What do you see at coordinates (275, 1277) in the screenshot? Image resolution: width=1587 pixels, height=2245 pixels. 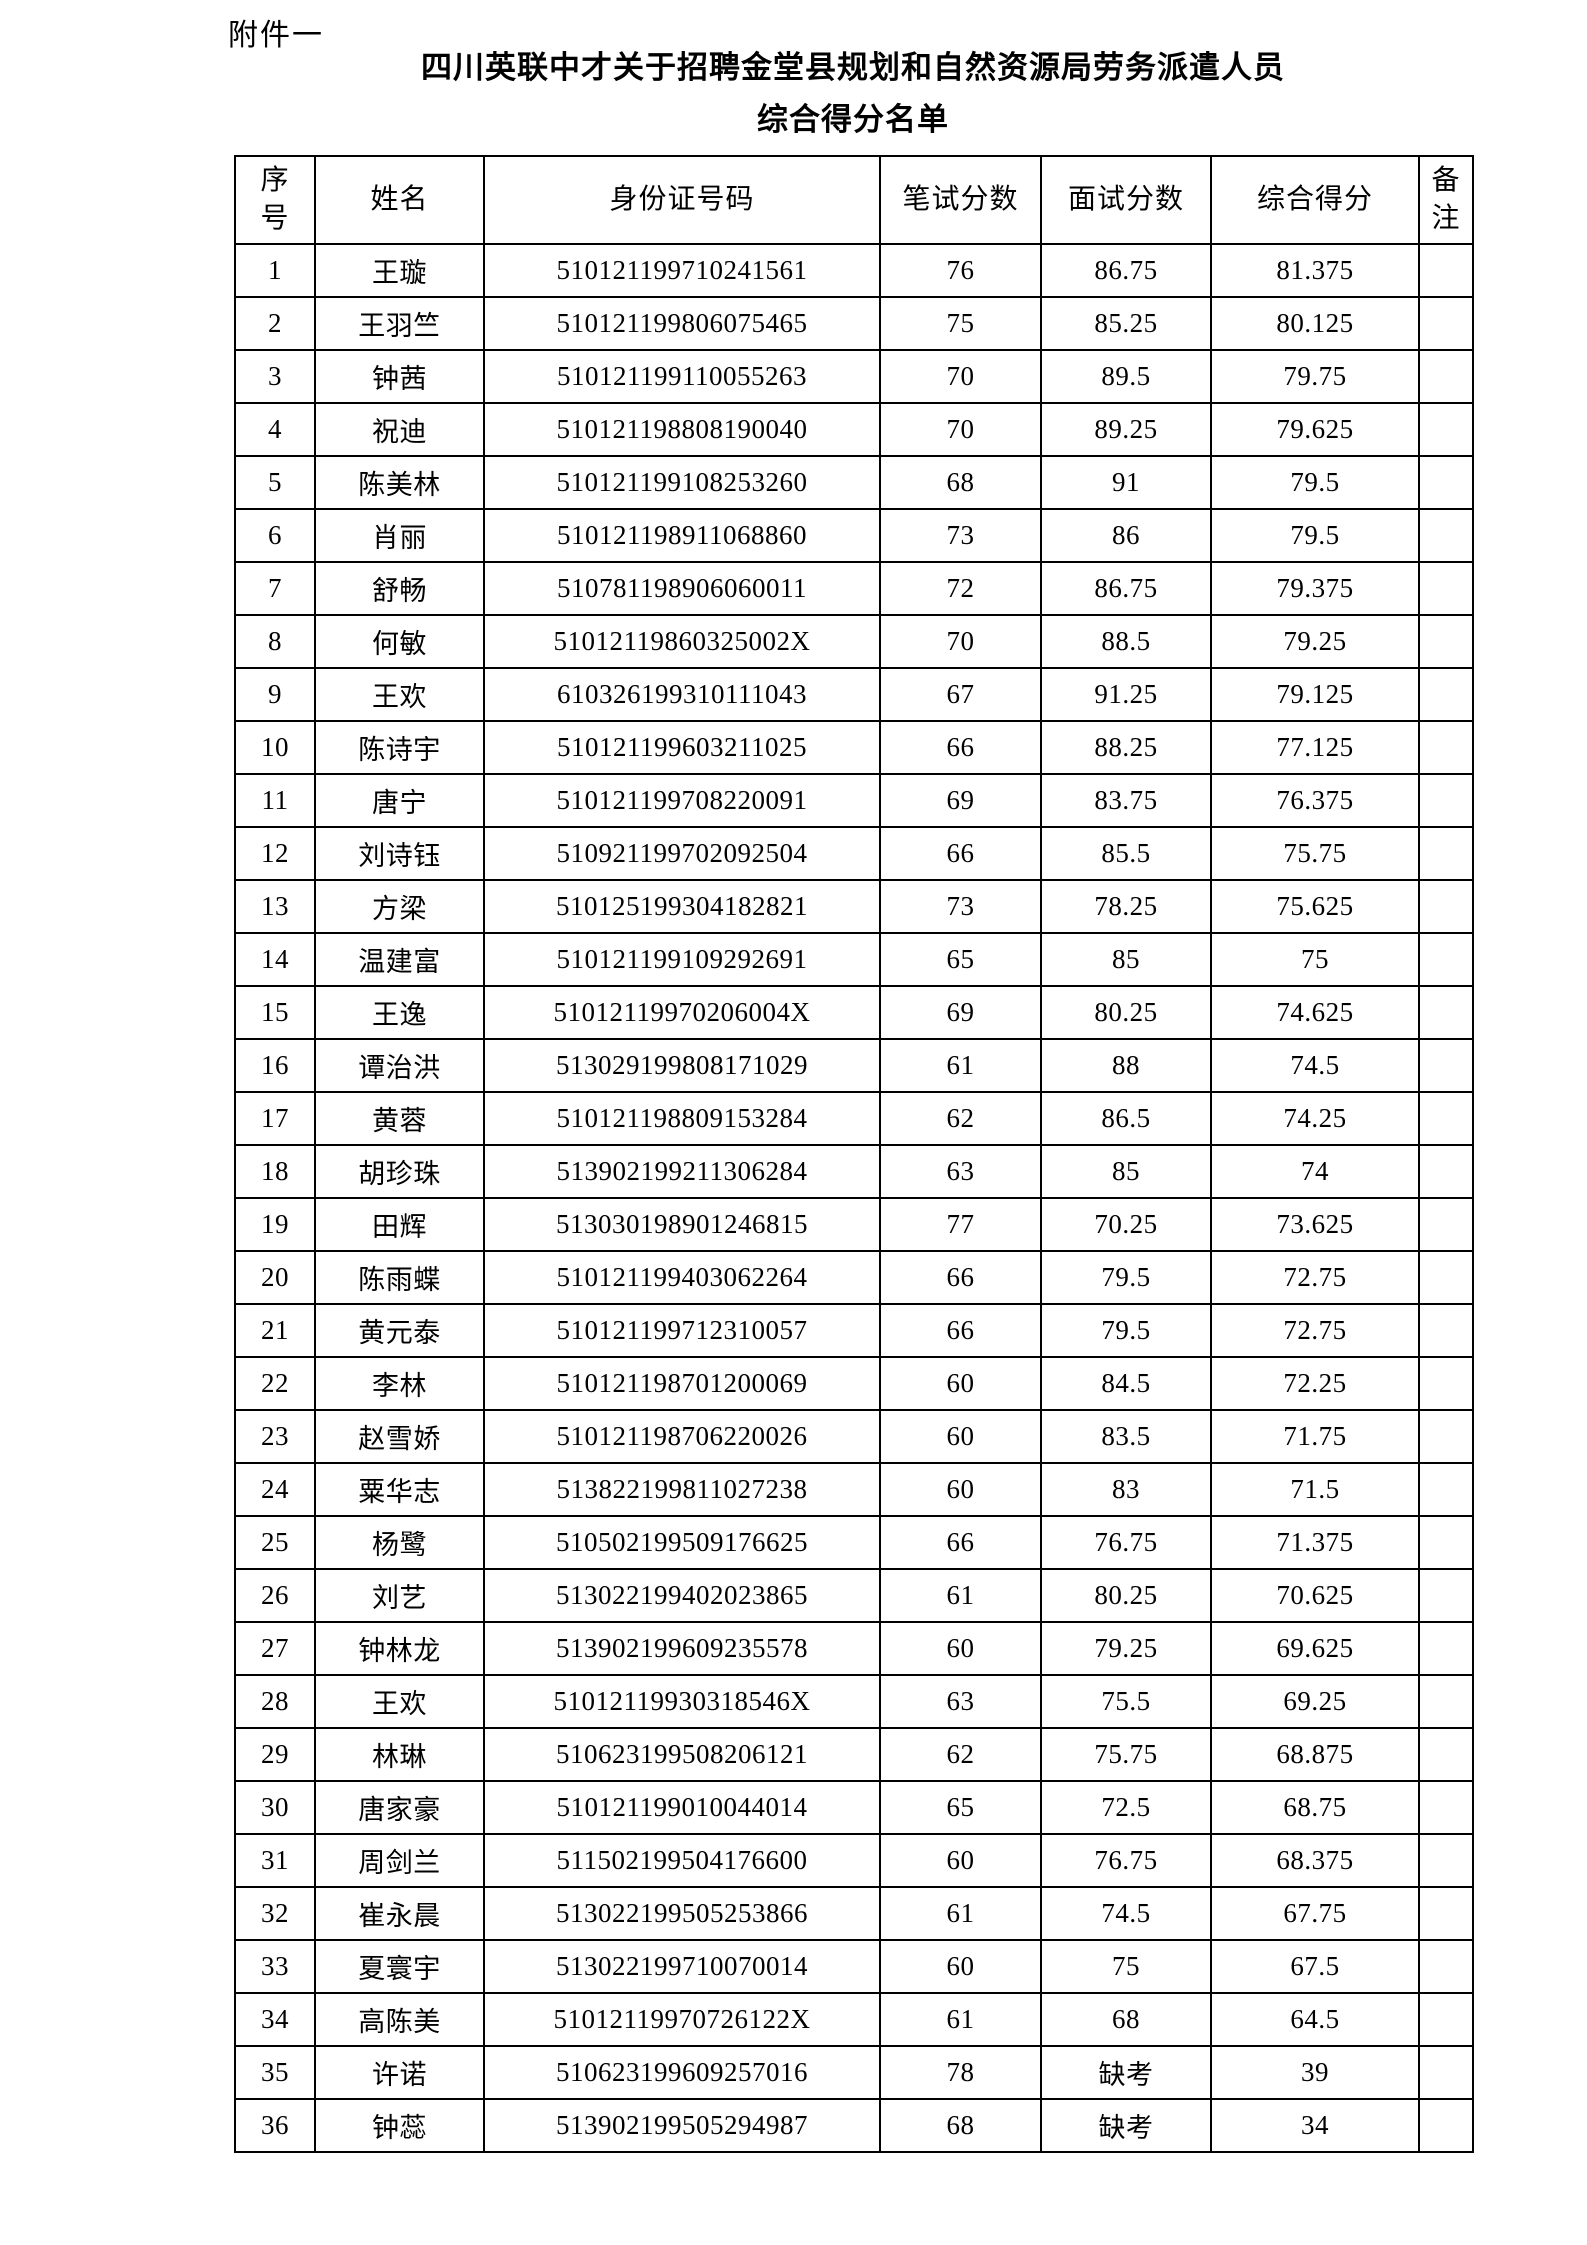 I see `cell-no: 20` at bounding box center [275, 1277].